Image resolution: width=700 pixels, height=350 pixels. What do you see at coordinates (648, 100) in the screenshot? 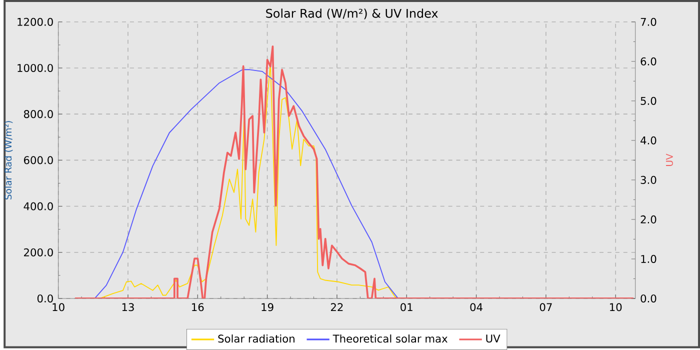
I see `y2-tick-label: 5.0` at bounding box center [648, 100].